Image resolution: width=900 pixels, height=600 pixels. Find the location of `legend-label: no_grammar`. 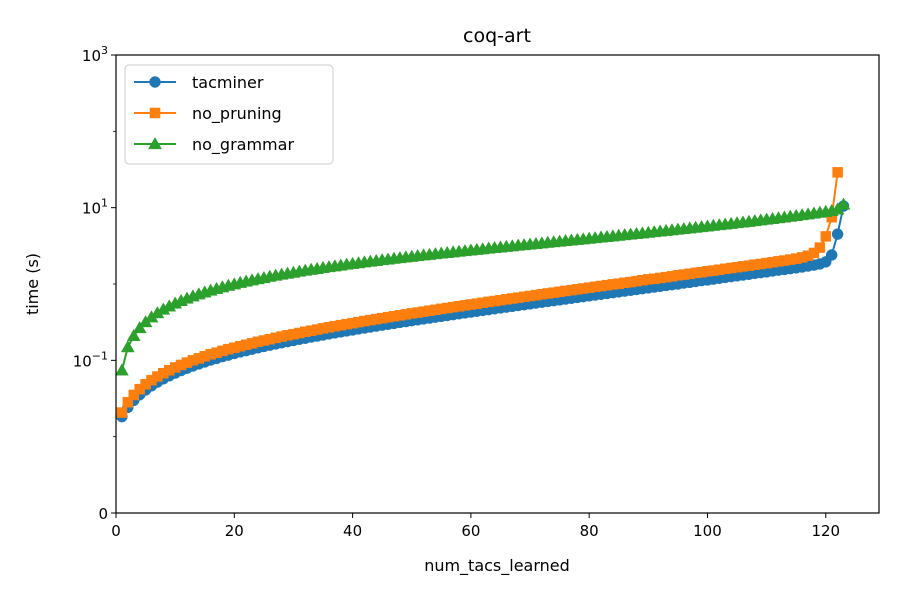

legend-label: no_grammar is located at coordinates (243, 145).